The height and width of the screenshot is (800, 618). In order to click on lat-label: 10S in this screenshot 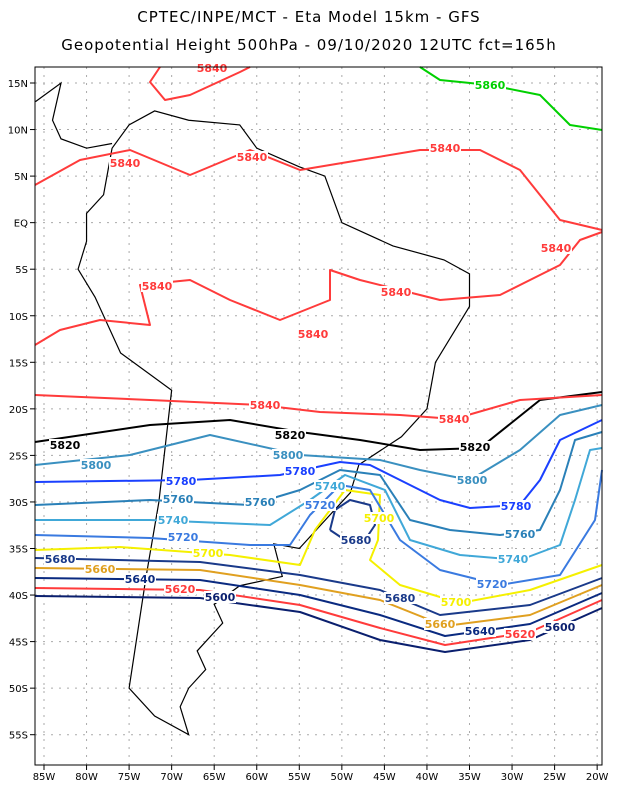, I will do `click(18, 317)`.